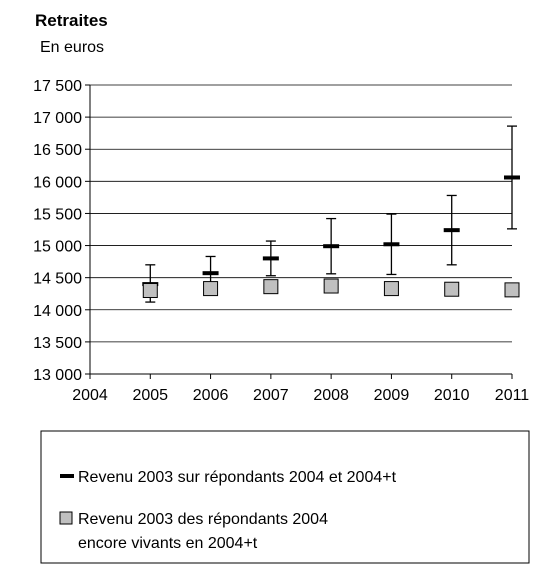 This screenshot has height=565, width=539. What do you see at coordinates (392, 395) in the screenshot?
I see `x-tick-label: 2009` at bounding box center [392, 395].